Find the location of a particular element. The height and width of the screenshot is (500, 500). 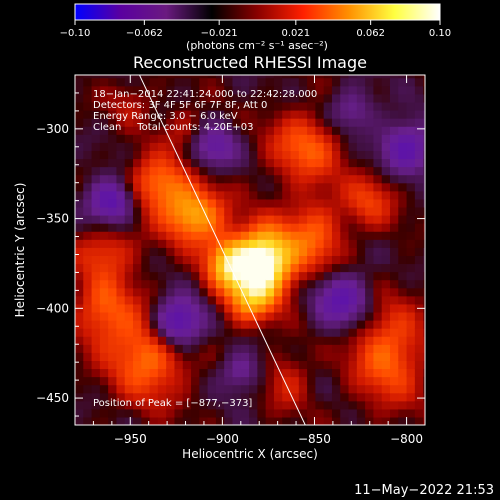

colorbar-tick-label: 0.062 is located at coordinates (370, 33).